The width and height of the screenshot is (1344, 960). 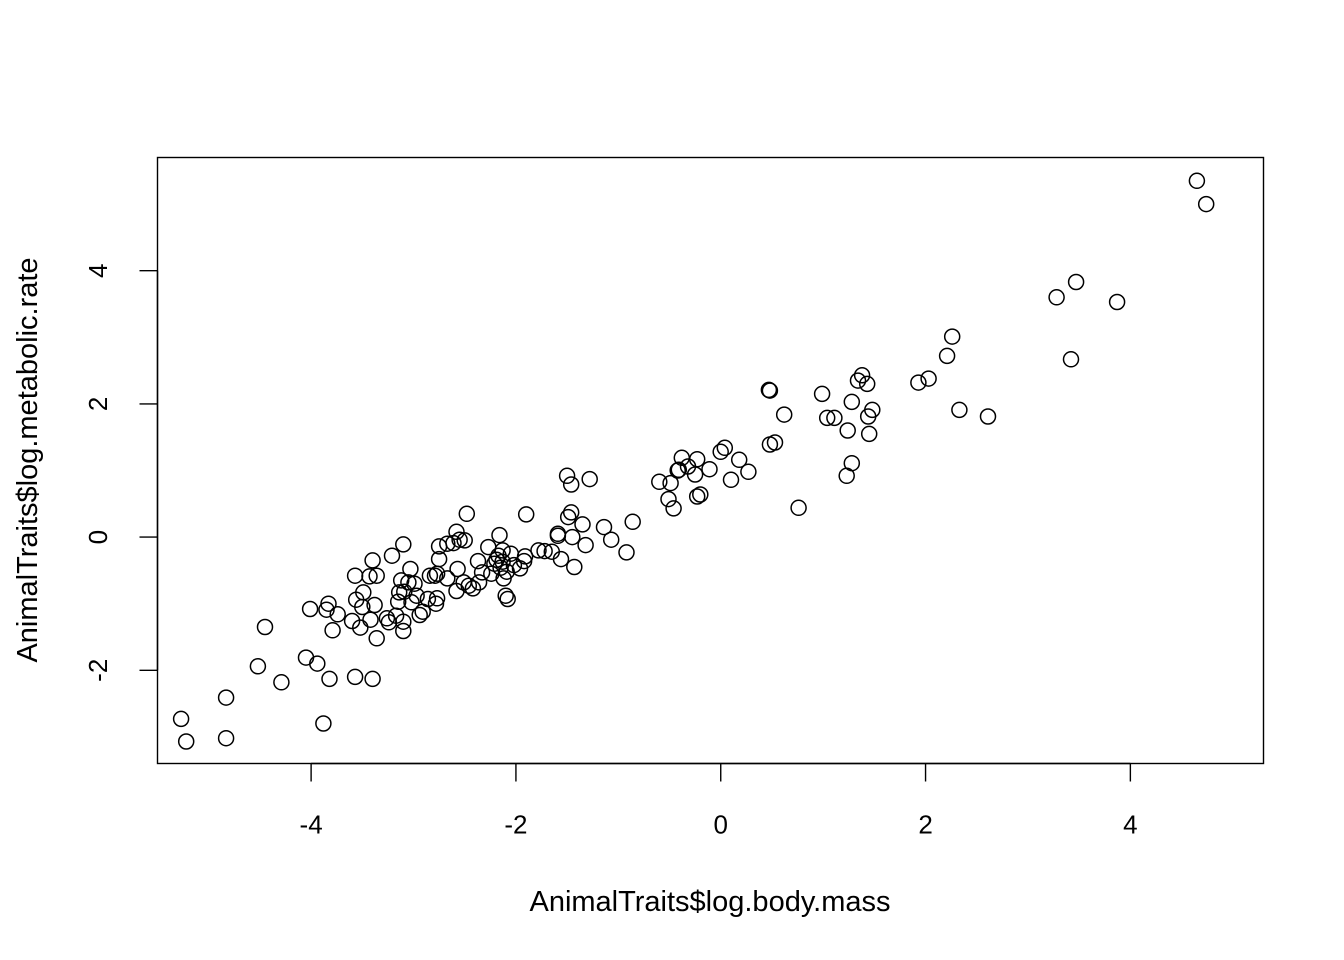 What do you see at coordinates (925, 825) in the screenshot?
I see `x-tick-label: 2` at bounding box center [925, 825].